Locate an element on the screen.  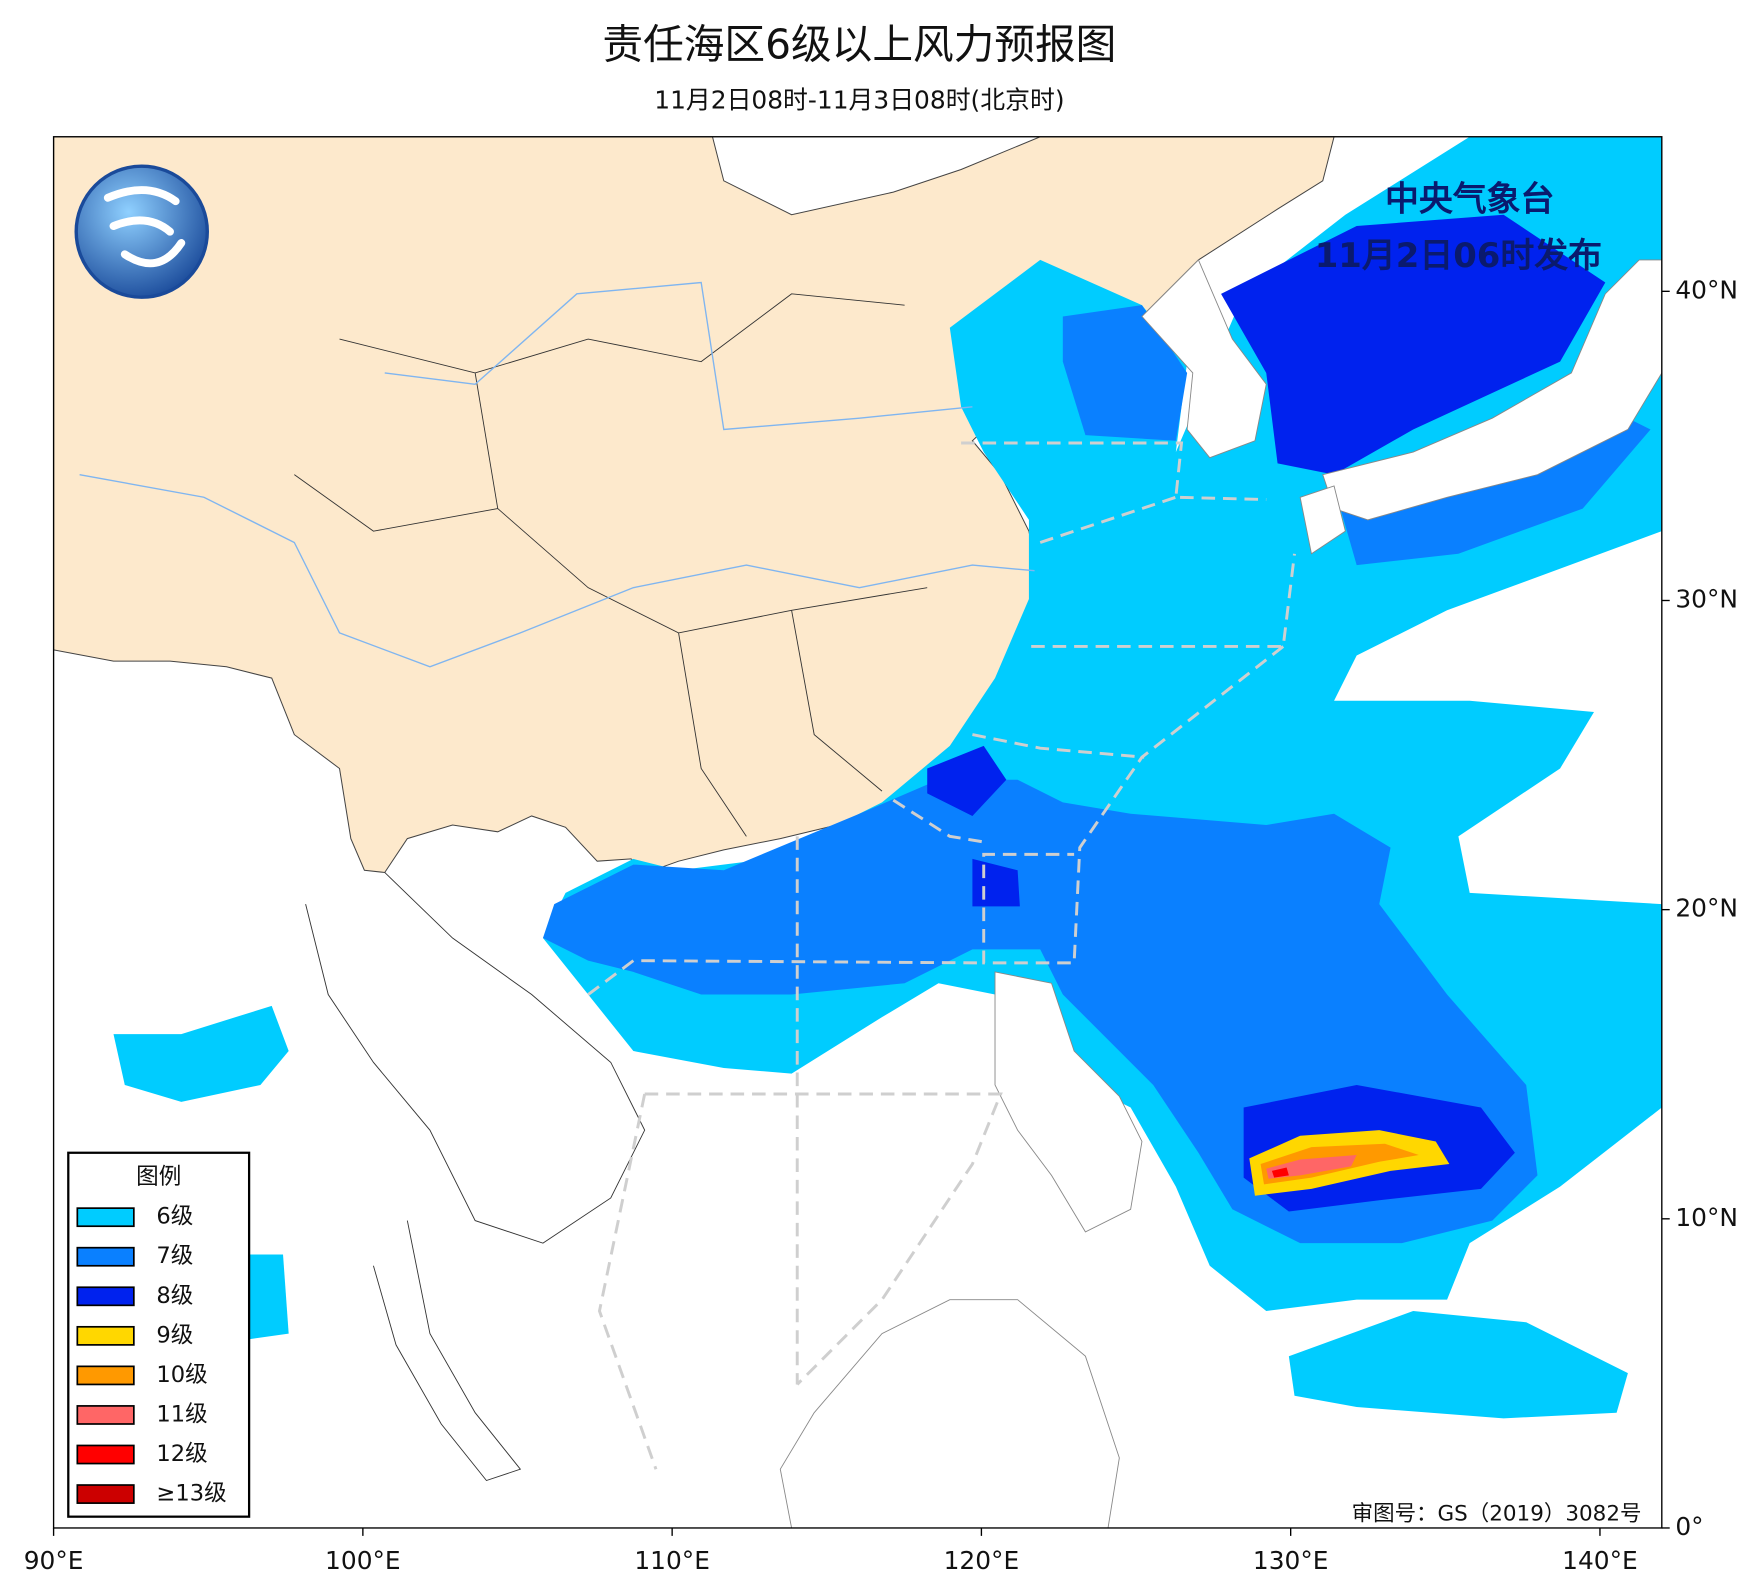
map-title: 责任海区6级以上风力预报图 is located at coordinates (859, 44).